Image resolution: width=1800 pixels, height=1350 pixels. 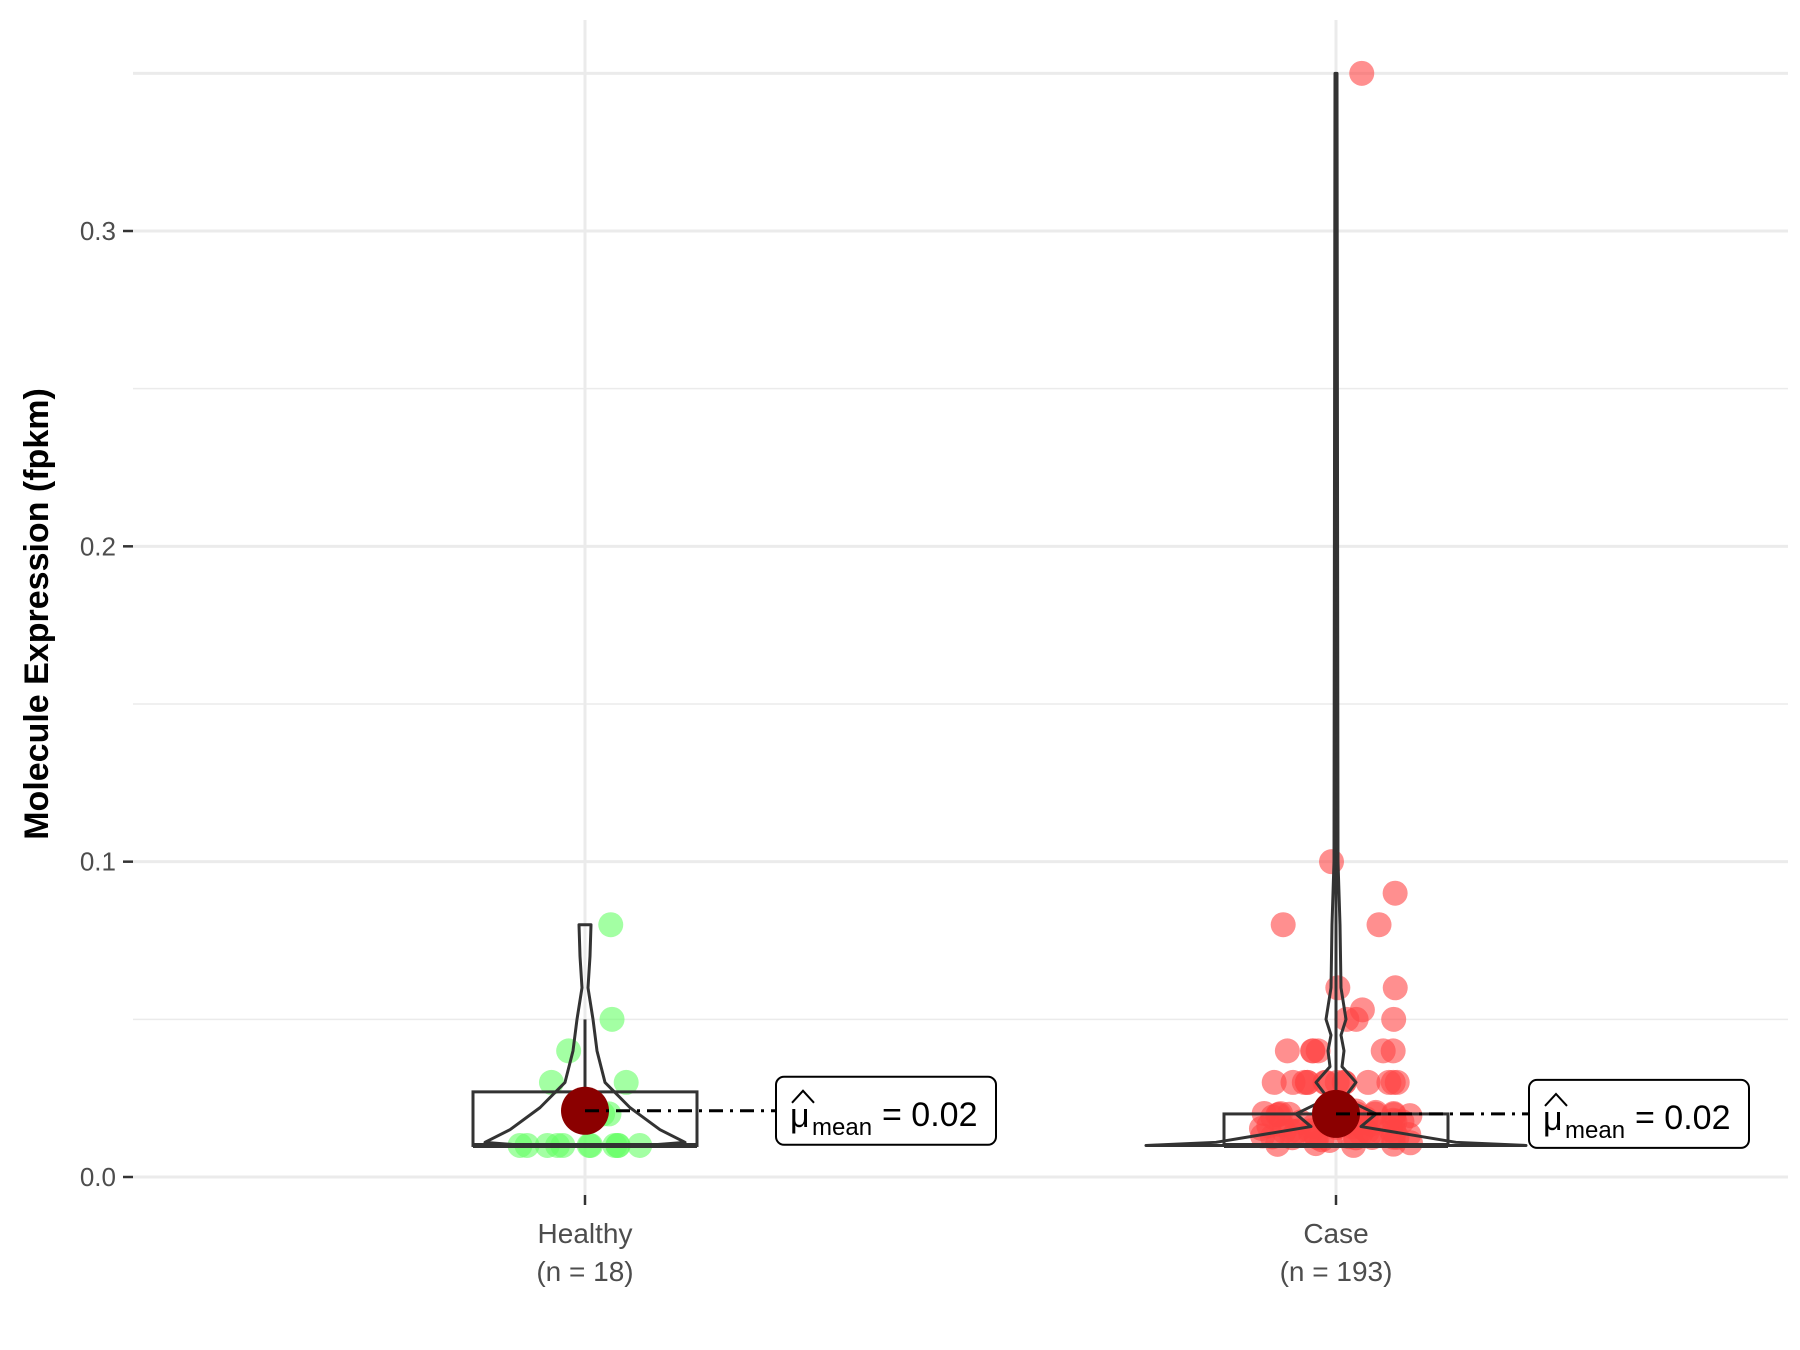 What do you see at coordinates (98, 546) in the screenshot?
I see `y-tick-label: 0.2` at bounding box center [98, 546].